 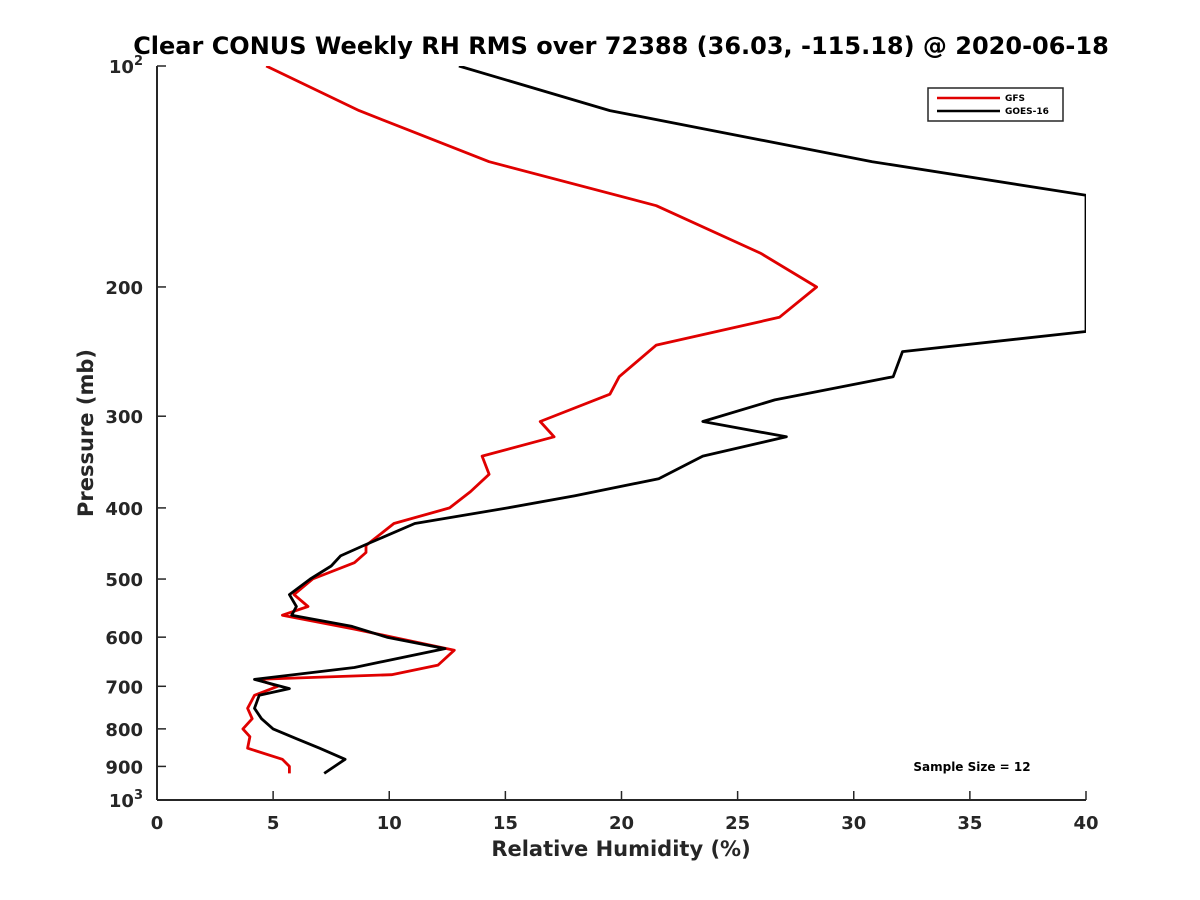 What do you see at coordinates (124, 767) in the screenshot?
I see `y-tick-label: 900` at bounding box center [124, 767].